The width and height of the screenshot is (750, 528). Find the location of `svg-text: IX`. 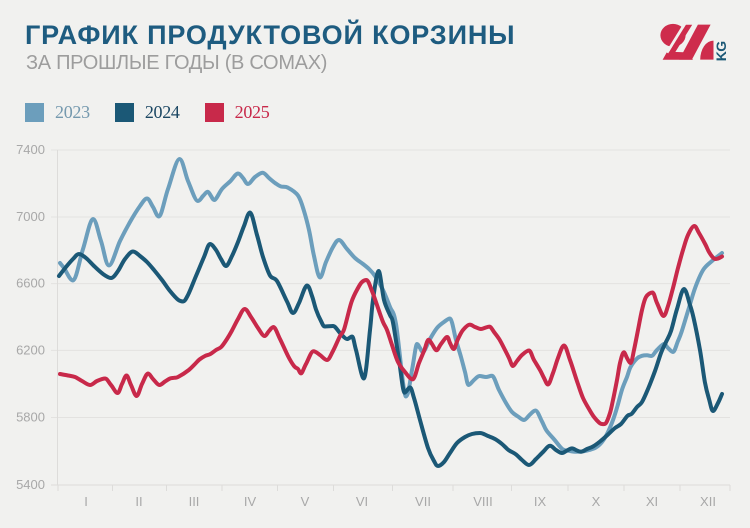

svg-text: IX is located at coordinates (540, 501).